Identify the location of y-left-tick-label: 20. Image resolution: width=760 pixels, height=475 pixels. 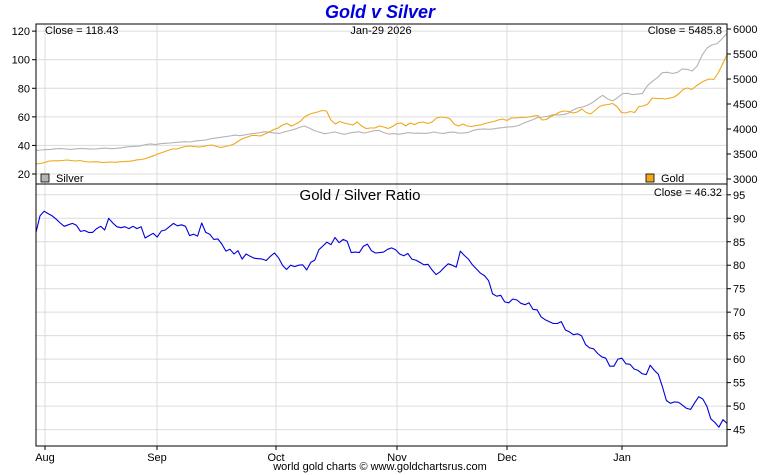
(24, 175).